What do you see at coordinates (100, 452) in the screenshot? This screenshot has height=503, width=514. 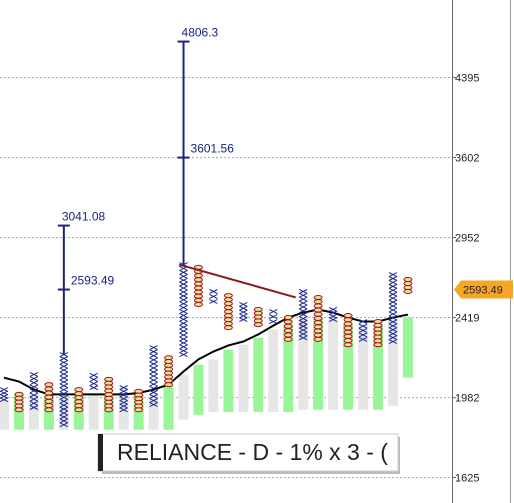 I see `title-box-edge` at bounding box center [100, 452].